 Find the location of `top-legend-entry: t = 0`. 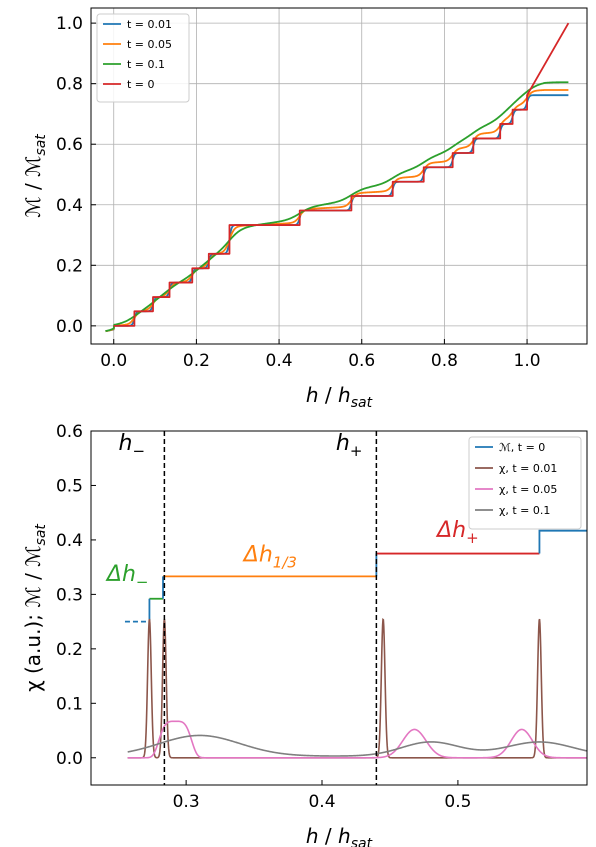

top-legend-entry: t = 0 is located at coordinates (141, 84).